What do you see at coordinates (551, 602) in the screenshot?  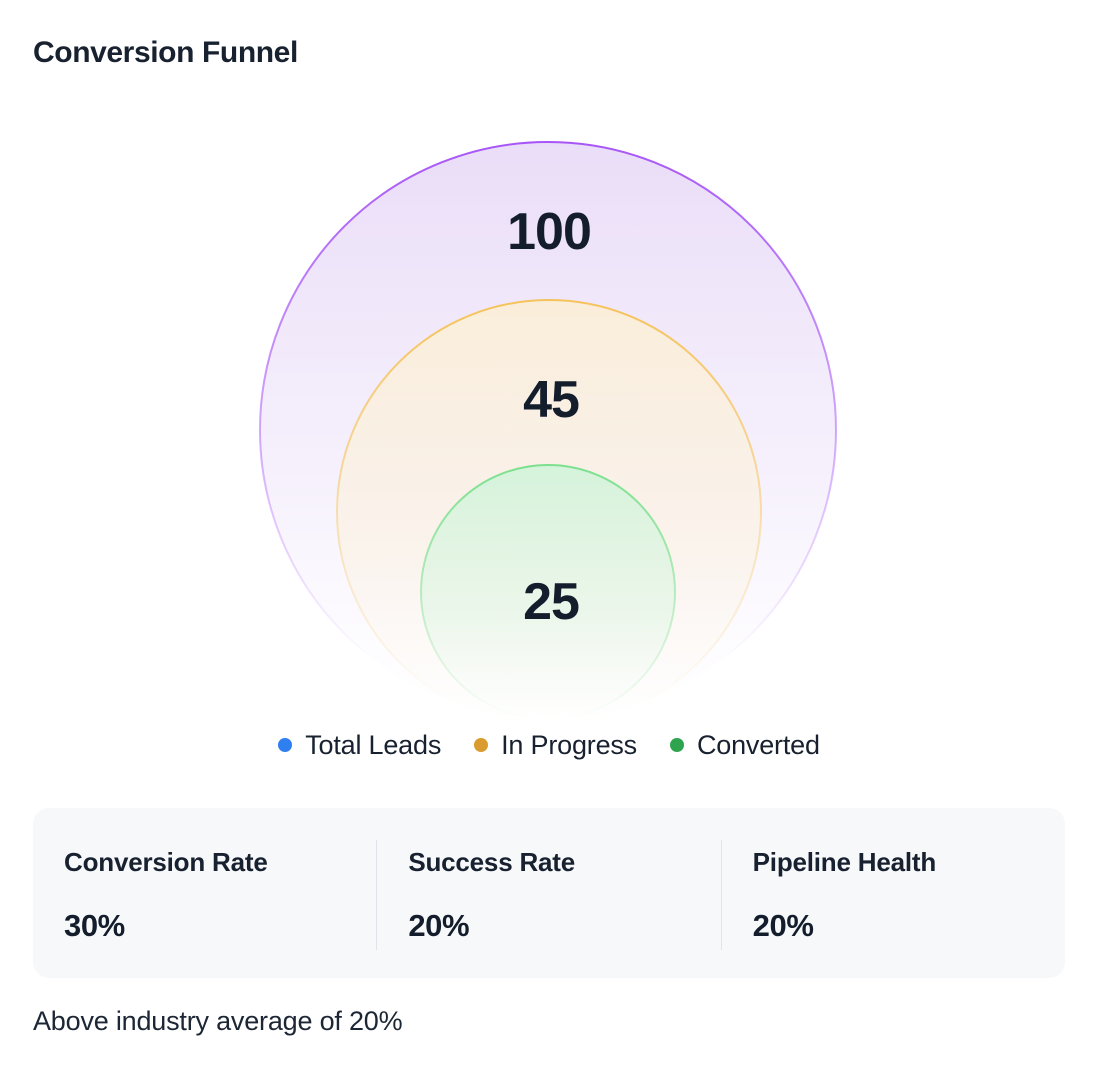 I see `funnel-value-converted: 25` at bounding box center [551, 602].